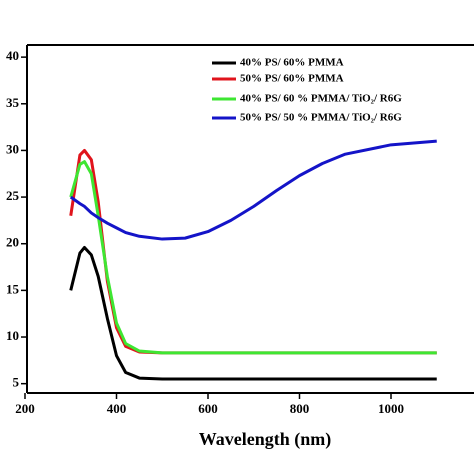 The width and height of the screenshot is (474, 474). What do you see at coordinates (12, 335) in the screenshot?
I see `y-tick-label: 10` at bounding box center [12, 335].